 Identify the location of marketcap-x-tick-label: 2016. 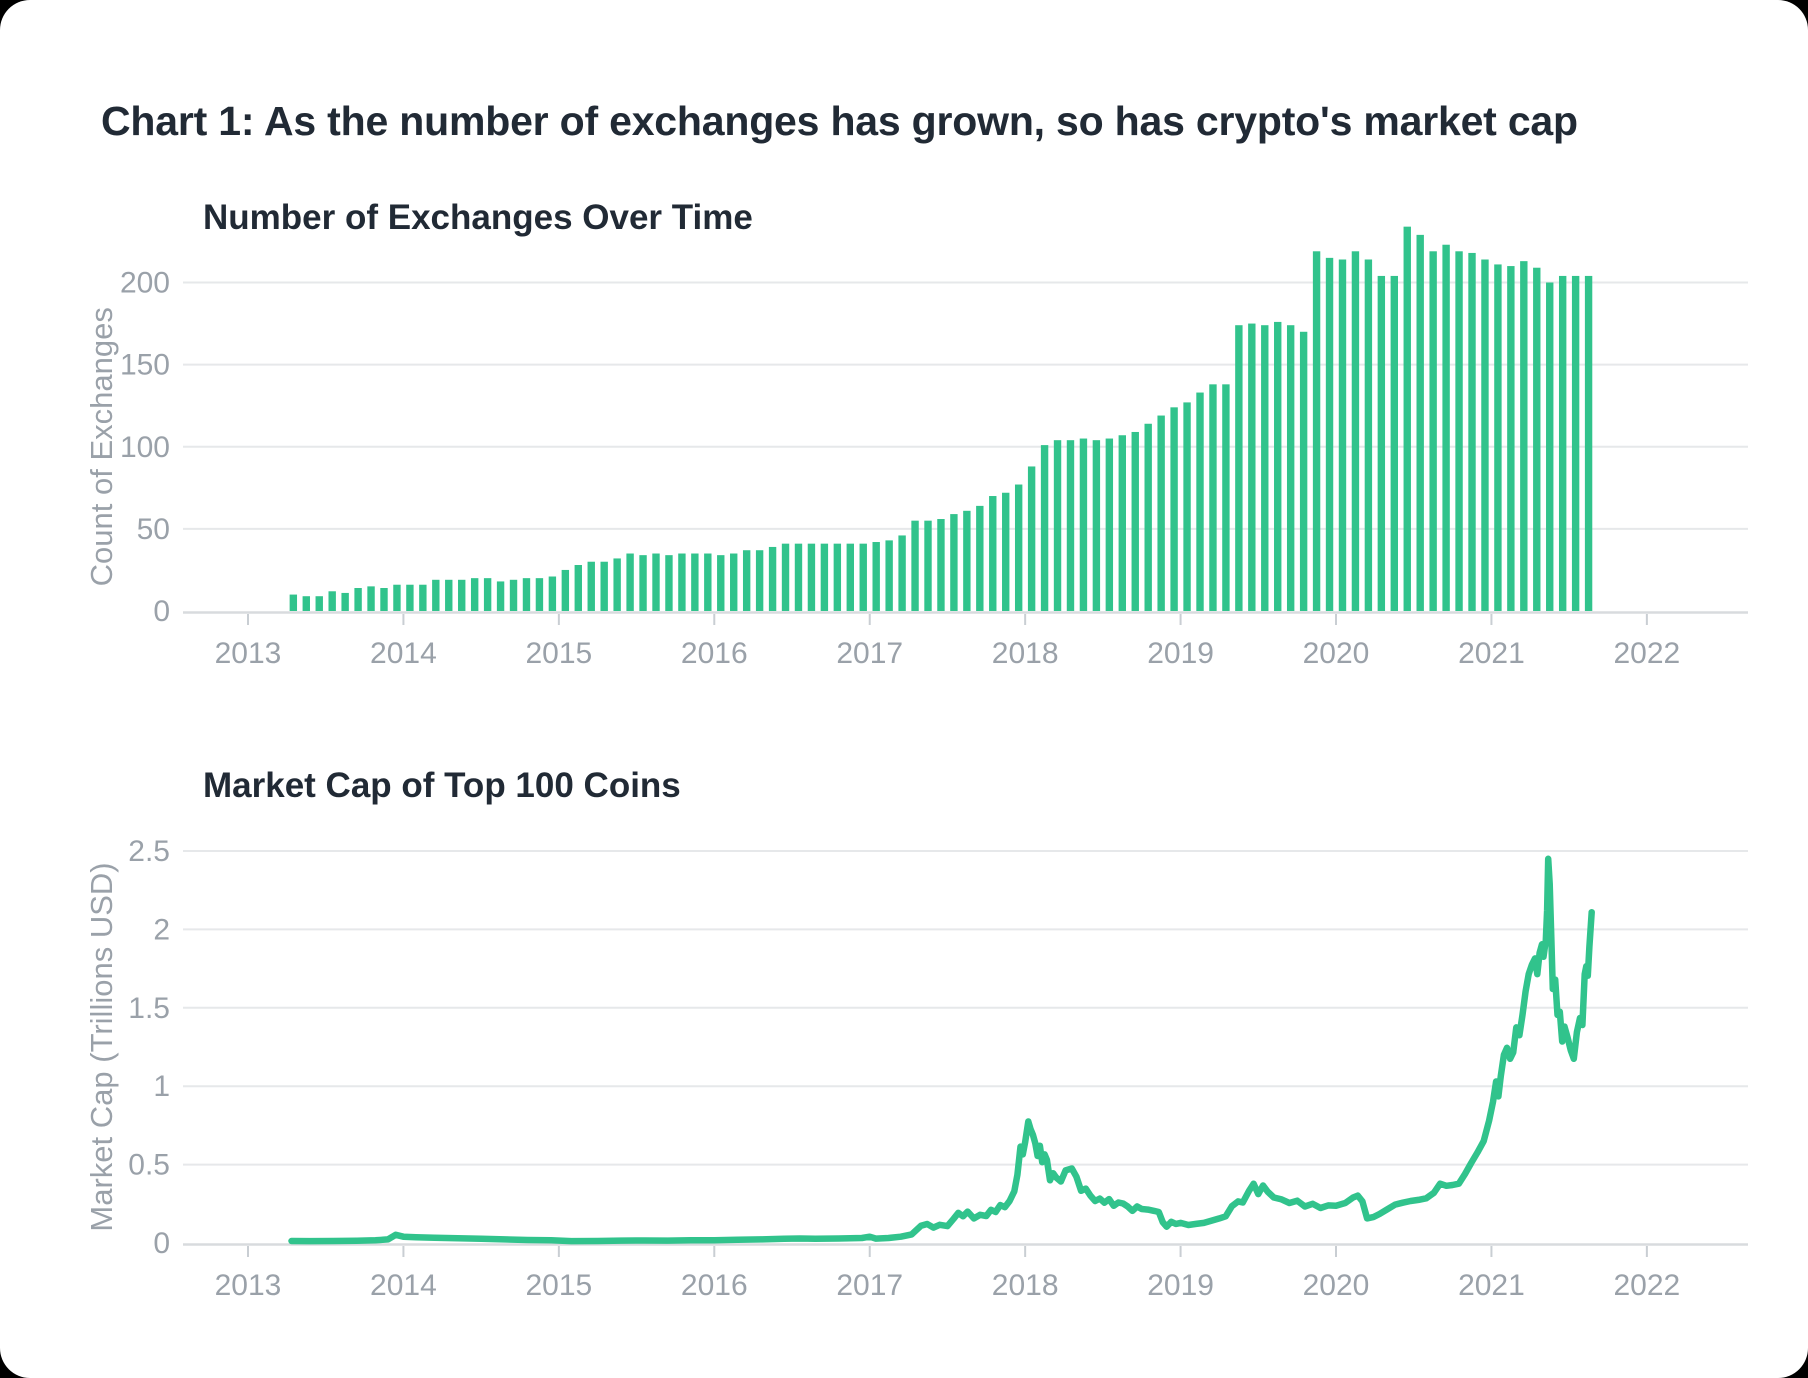
(714, 1285).